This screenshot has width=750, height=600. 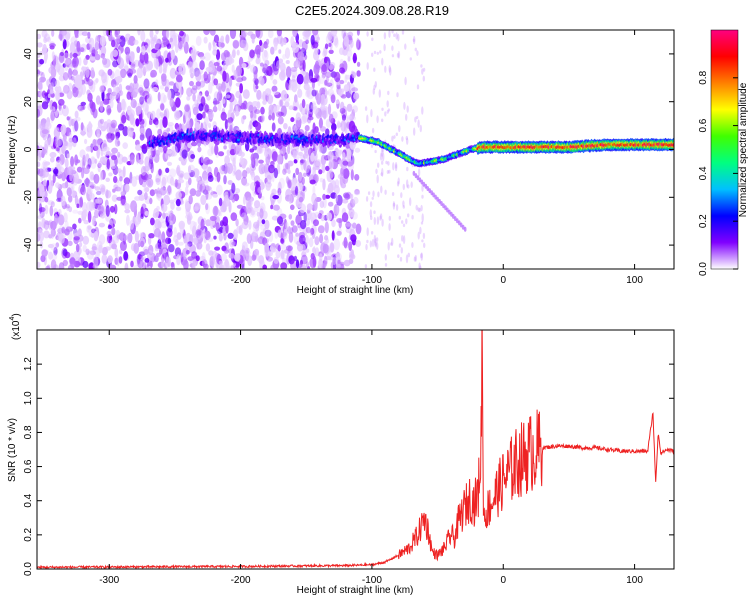 What do you see at coordinates (109, 580) in the screenshot?
I see `snr-x-tick-label: -300` at bounding box center [109, 580].